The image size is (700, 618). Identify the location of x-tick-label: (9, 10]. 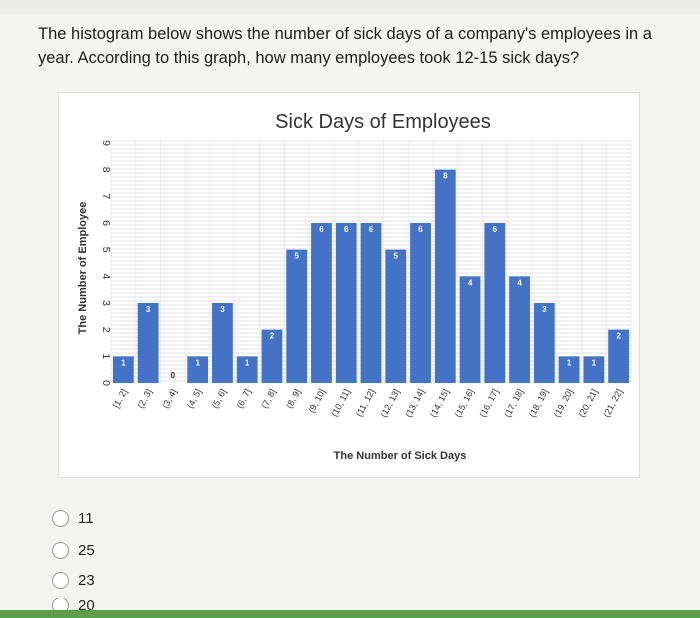
(316, 400).